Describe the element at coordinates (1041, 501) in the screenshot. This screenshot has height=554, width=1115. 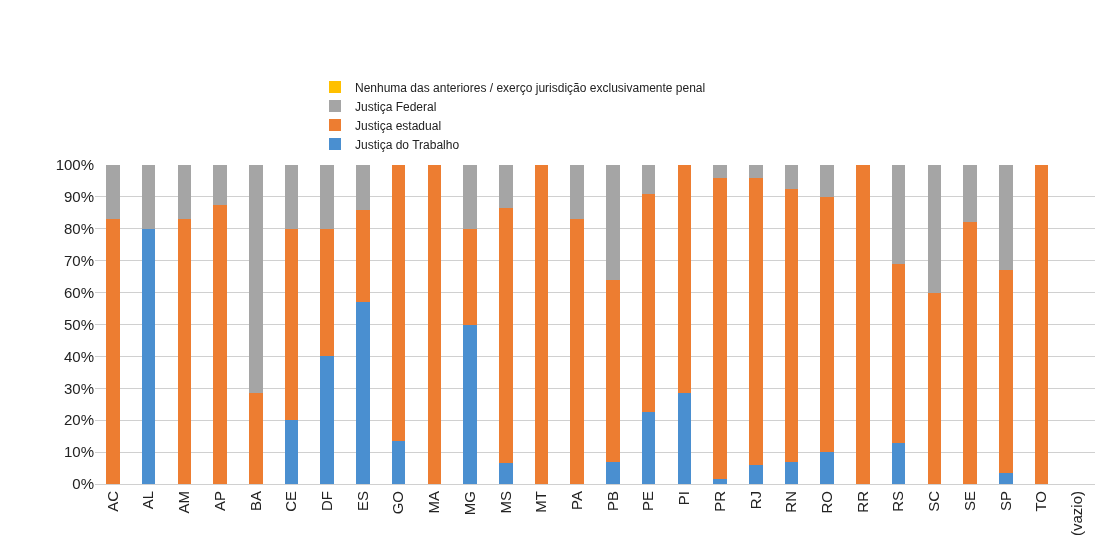
I see `x-tick-label: TO` at that location.